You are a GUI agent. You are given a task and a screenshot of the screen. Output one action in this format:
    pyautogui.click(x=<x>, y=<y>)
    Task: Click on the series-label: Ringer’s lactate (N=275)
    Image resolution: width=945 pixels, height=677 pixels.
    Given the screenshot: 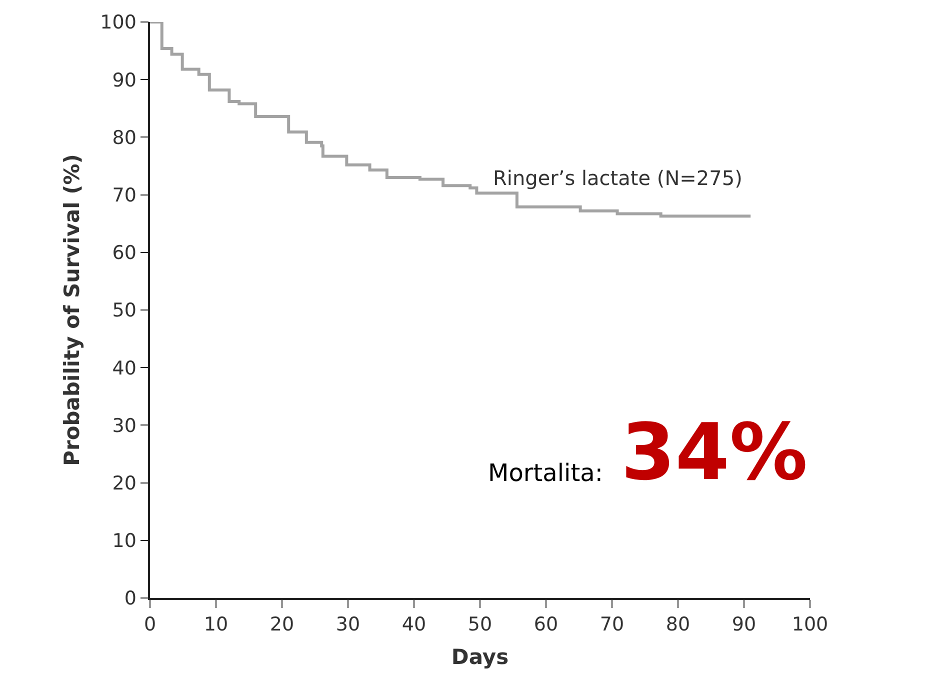 What is the action you would take?
    pyautogui.click(x=617, y=178)
    